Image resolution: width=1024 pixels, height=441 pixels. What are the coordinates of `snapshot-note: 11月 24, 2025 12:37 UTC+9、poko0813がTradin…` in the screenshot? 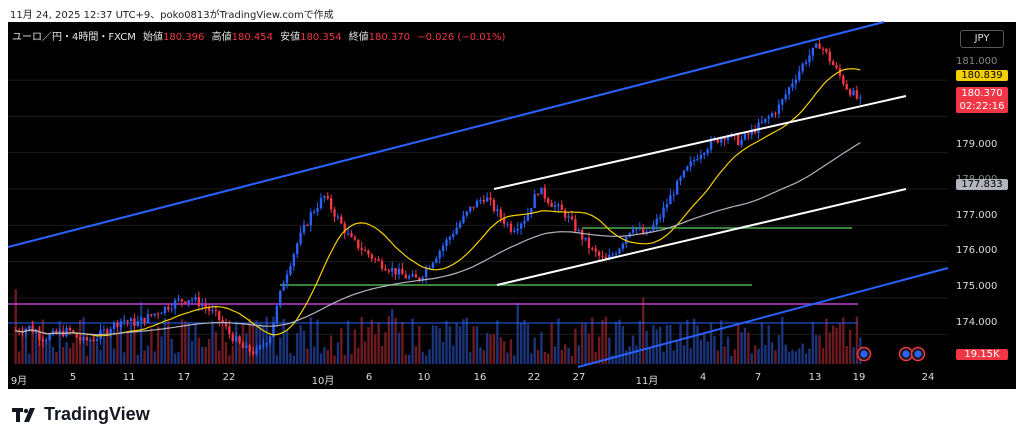 It's located at (172, 15).